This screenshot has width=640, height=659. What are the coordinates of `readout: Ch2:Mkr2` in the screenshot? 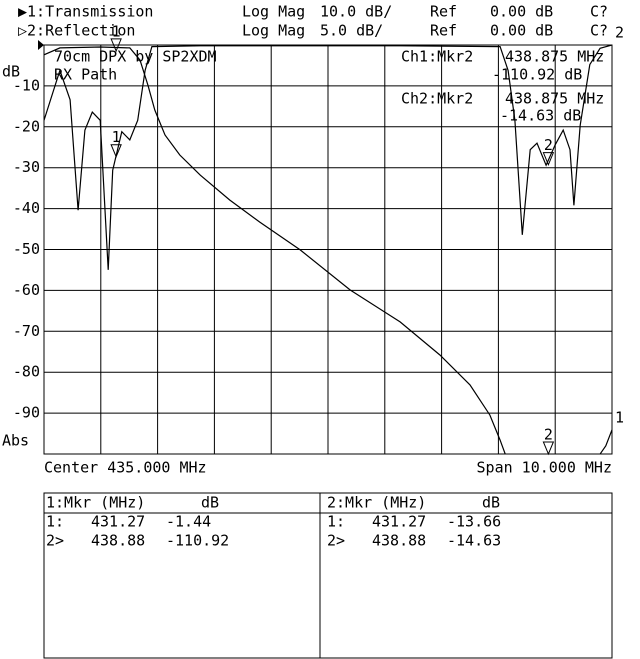 It's located at (437, 99).